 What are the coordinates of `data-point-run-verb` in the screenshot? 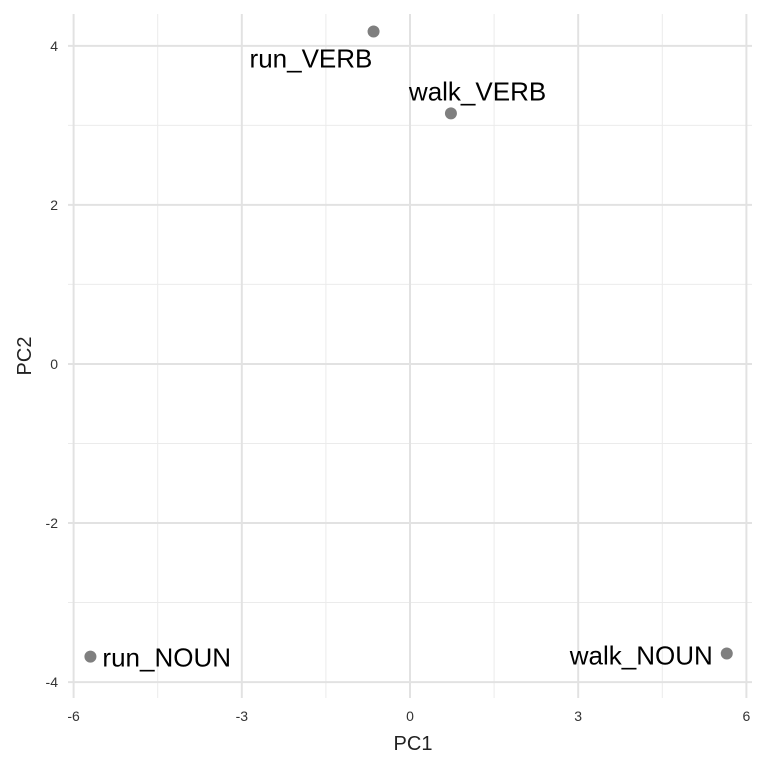 It's located at (373, 31).